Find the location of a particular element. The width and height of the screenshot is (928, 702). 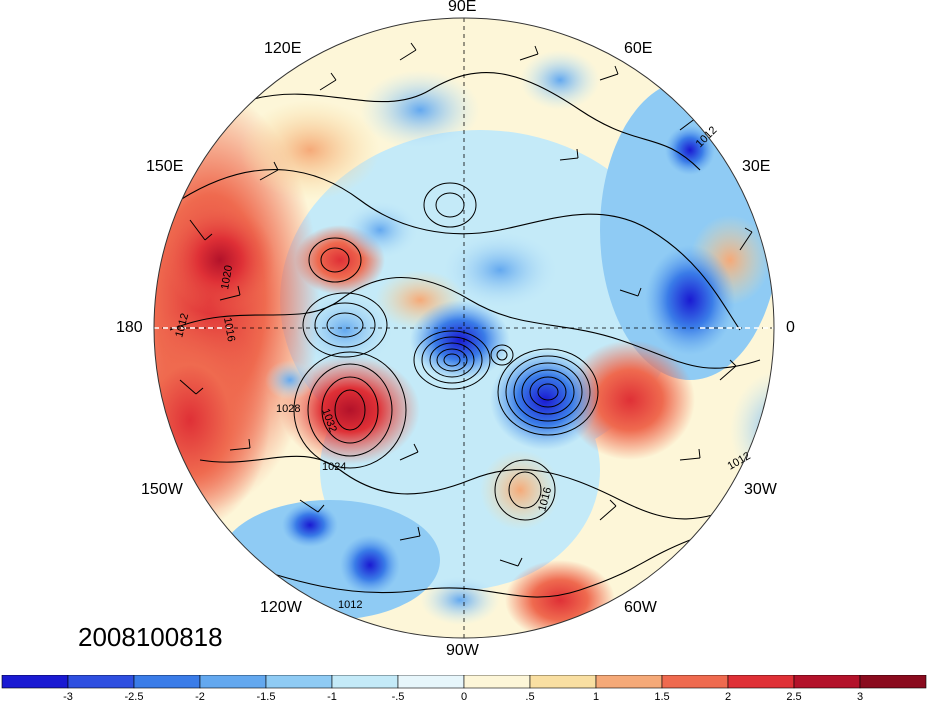

lon-label-90w: 90W is located at coordinates (462, 650).